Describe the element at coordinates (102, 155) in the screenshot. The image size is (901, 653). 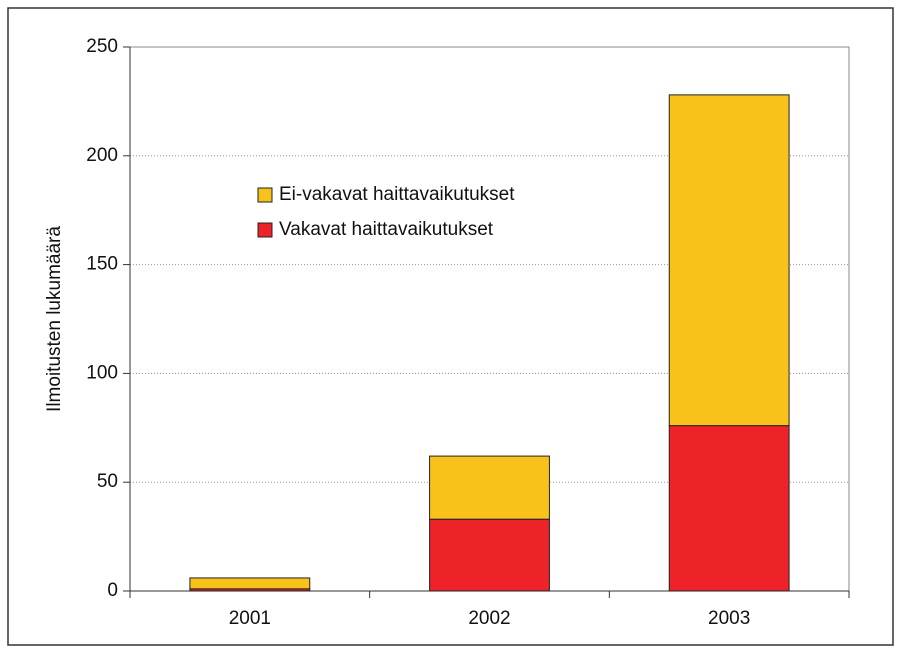
I see `y-tick-label: 200` at that location.